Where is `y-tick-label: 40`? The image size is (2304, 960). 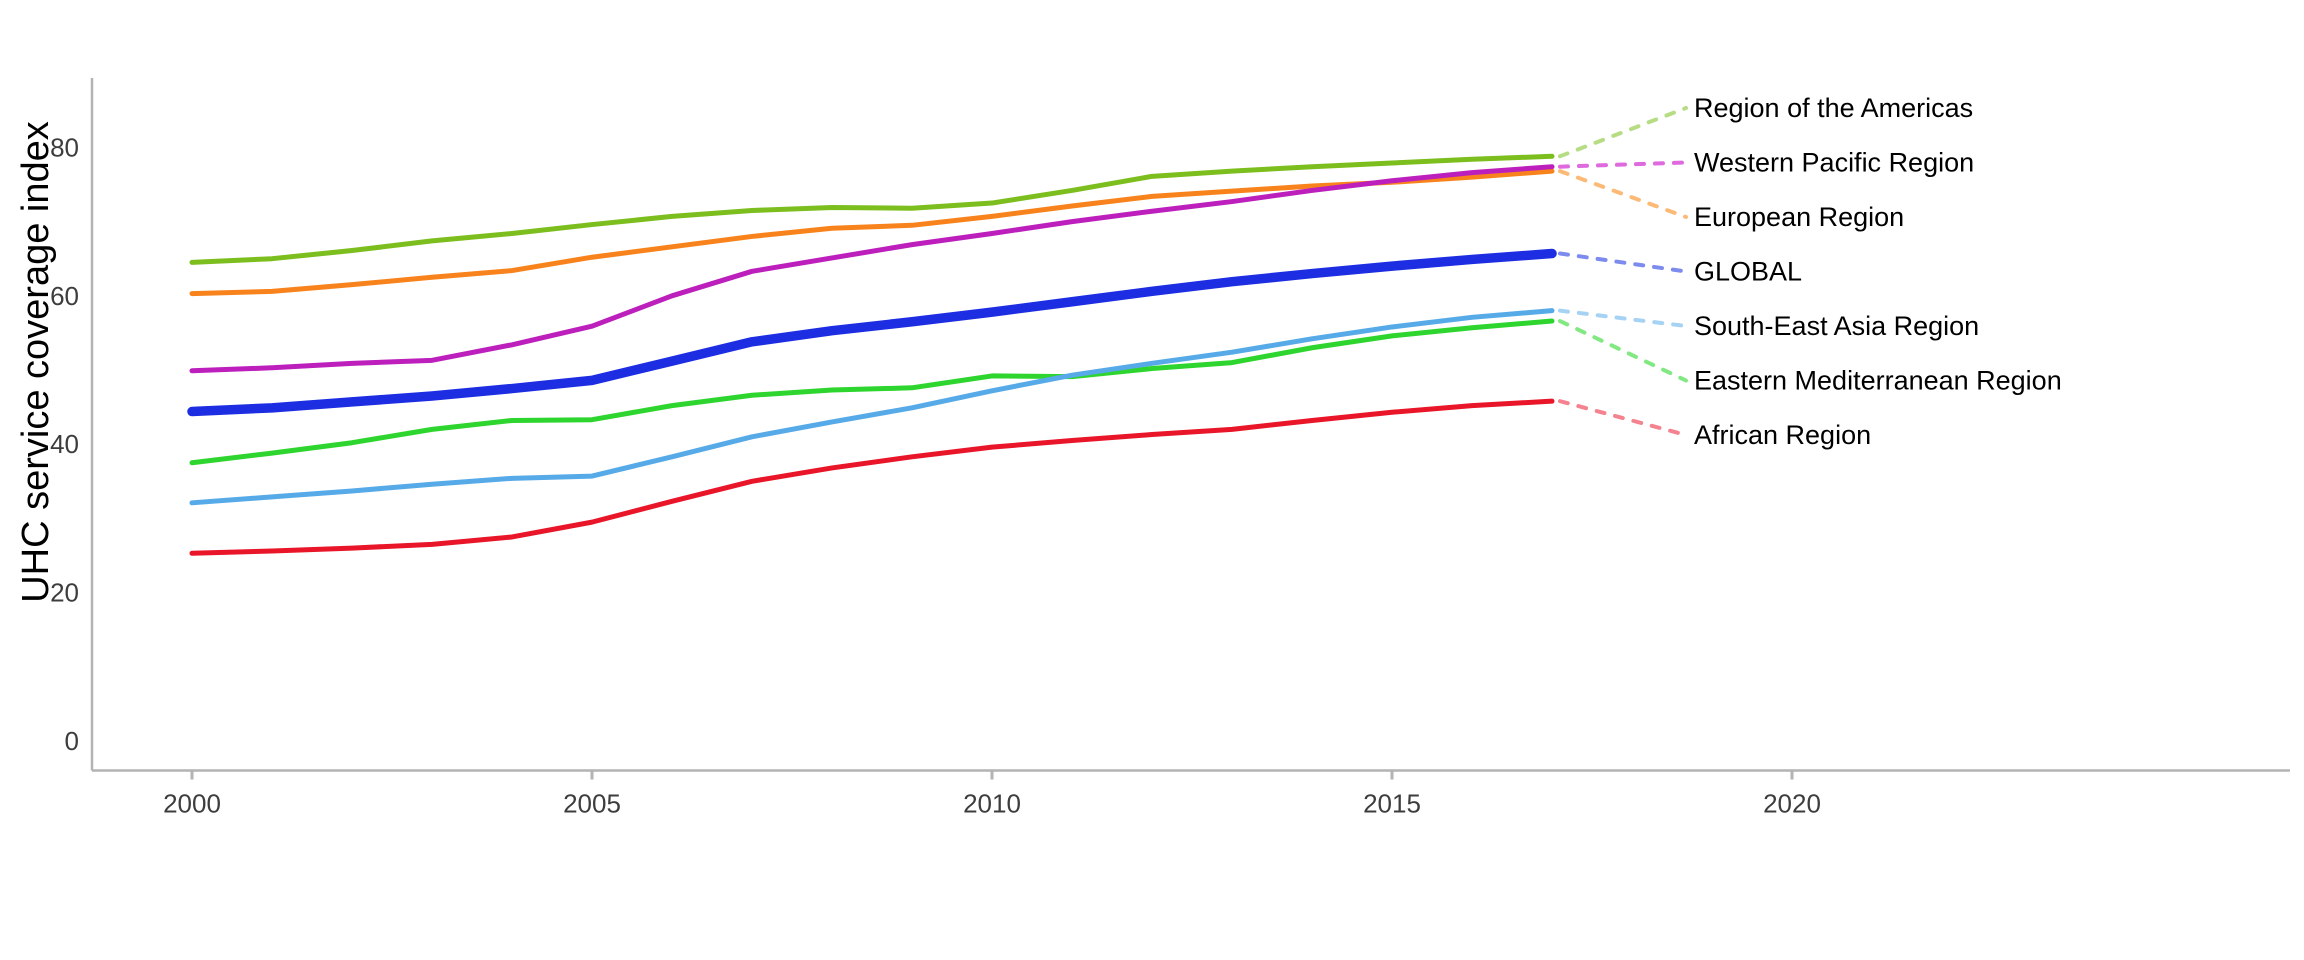 y-tick-label: 40 is located at coordinates (64, 444).